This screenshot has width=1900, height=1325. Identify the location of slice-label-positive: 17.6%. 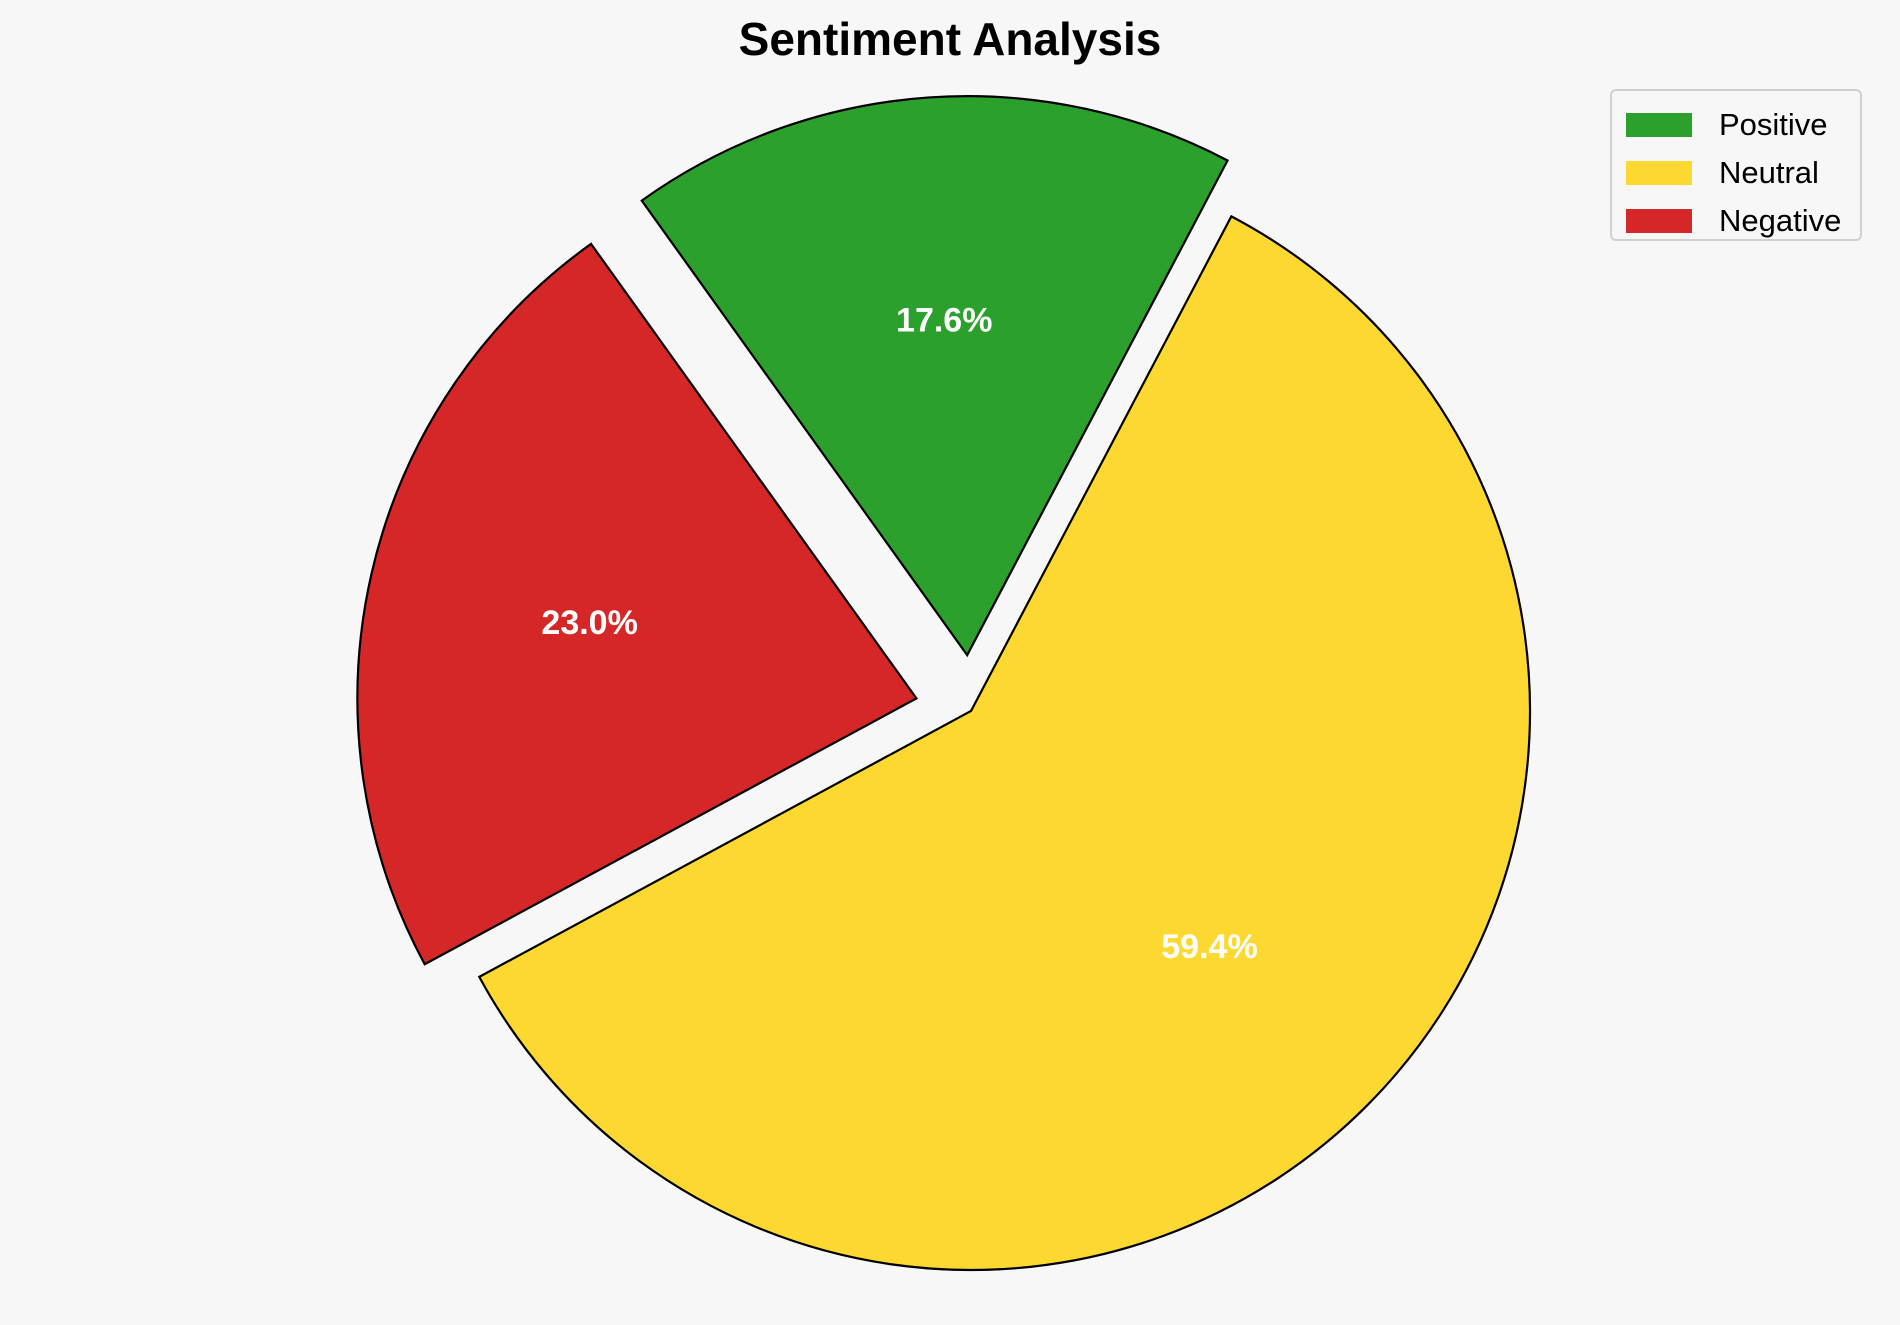
(944, 321).